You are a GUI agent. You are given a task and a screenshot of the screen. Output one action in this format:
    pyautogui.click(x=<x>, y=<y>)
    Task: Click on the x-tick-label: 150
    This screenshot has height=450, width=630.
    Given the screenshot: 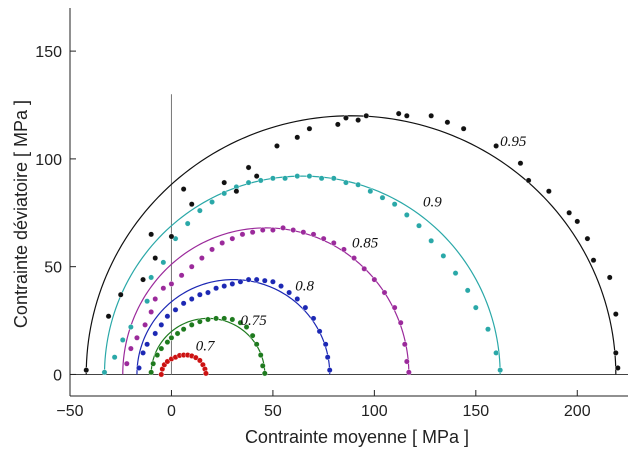 What is the action you would take?
    pyautogui.click(x=475, y=411)
    